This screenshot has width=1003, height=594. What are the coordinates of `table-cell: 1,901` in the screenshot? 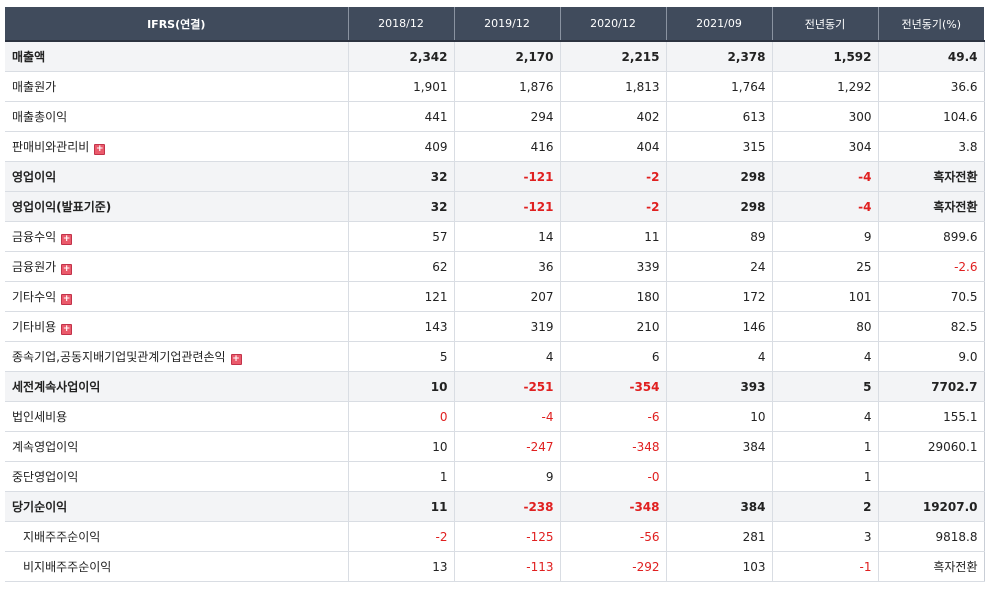 It's located at (401, 86).